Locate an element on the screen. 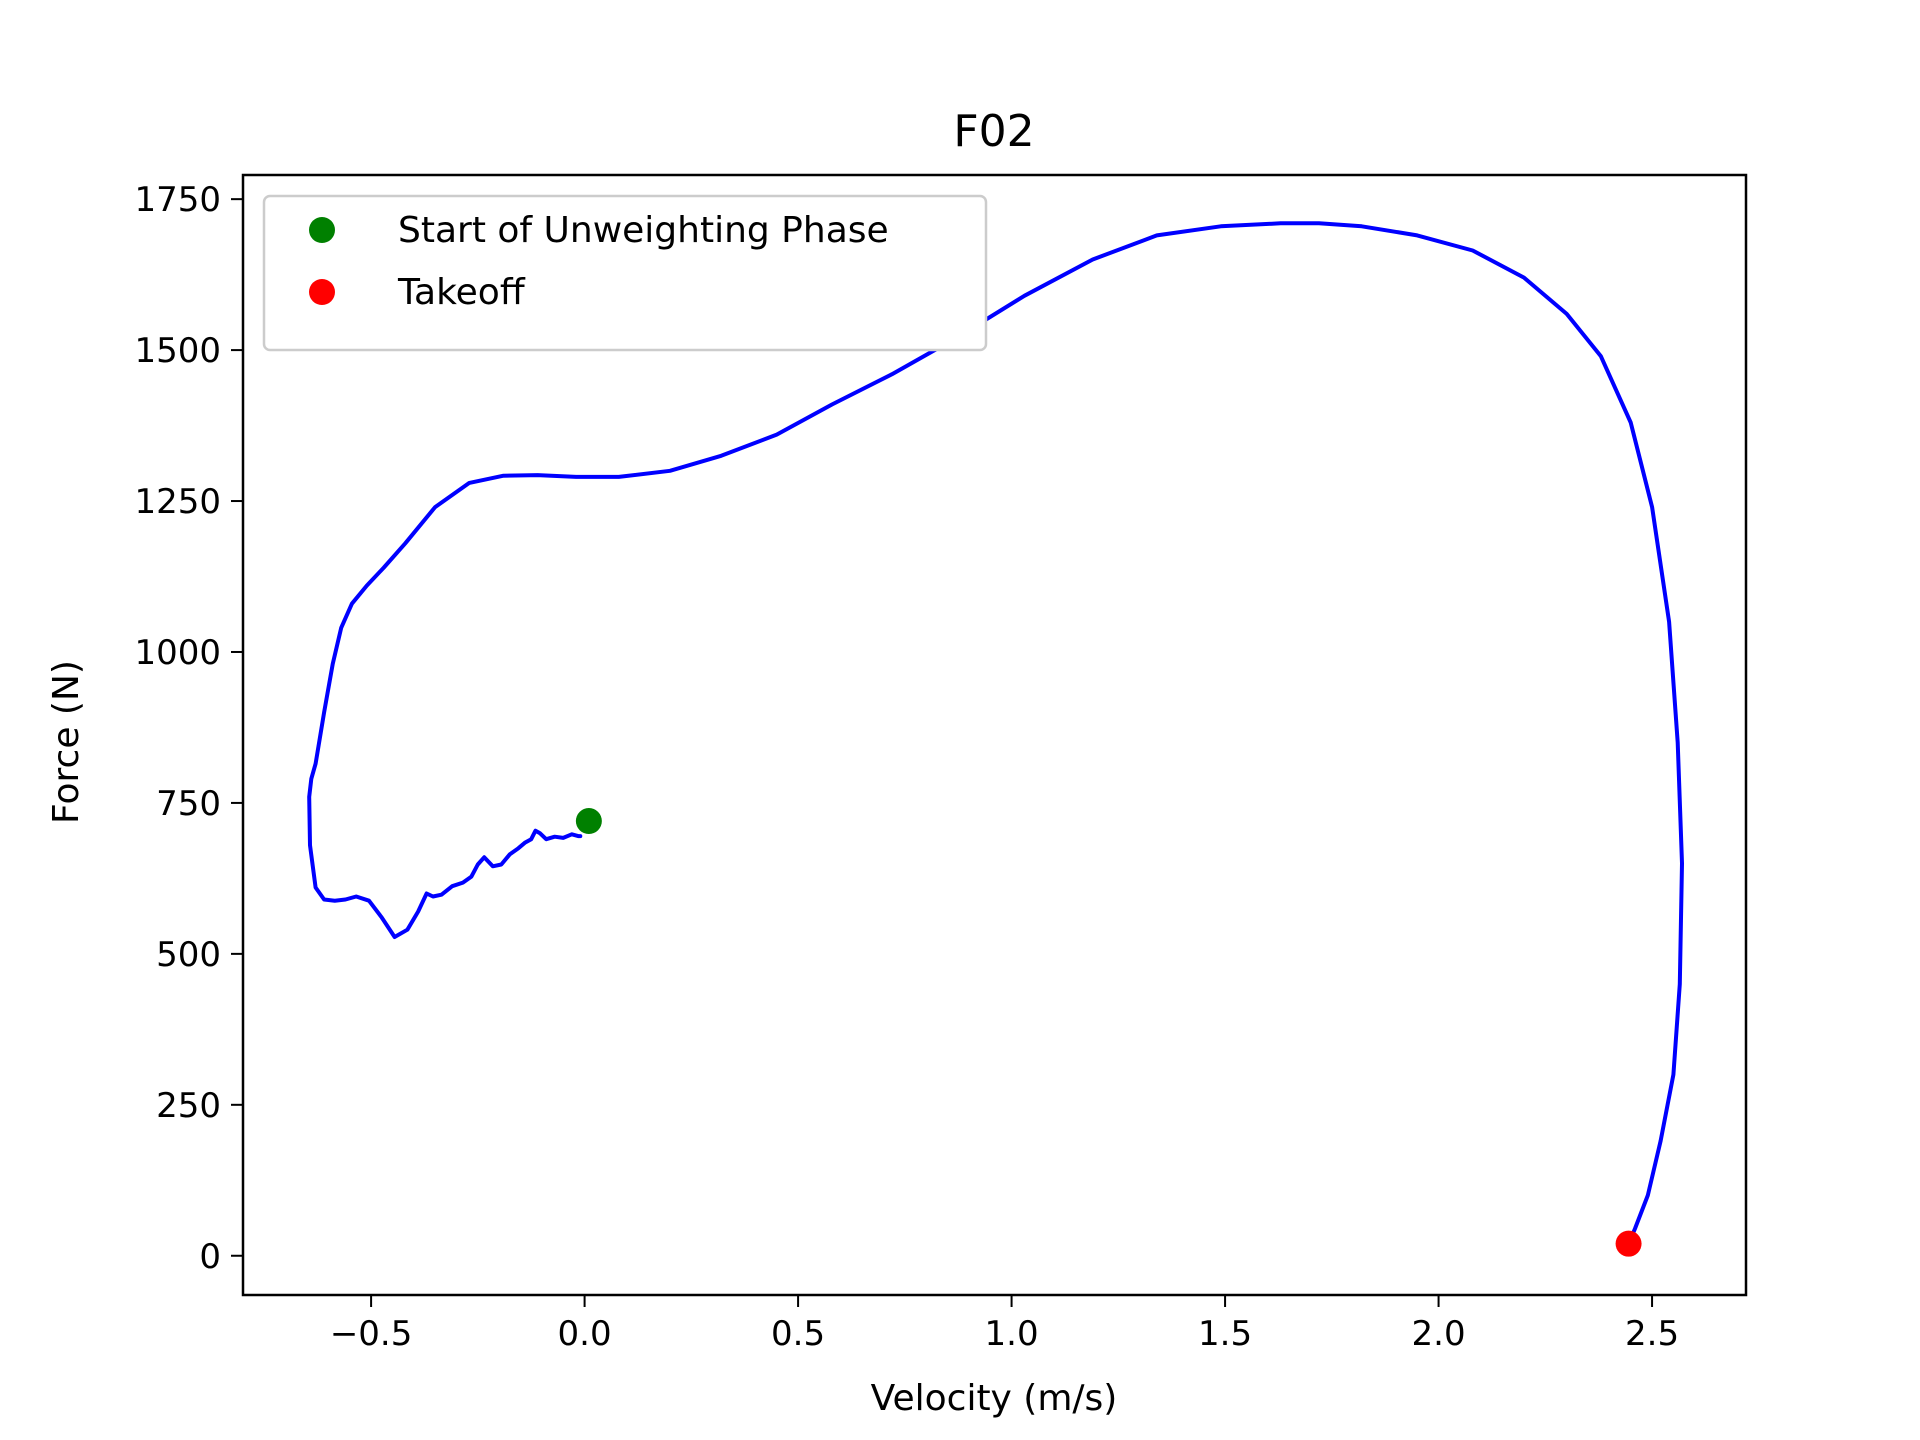 The width and height of the screenshot is (1920, 1440). marker-takeoff is located at coordinates (1628, 1243).